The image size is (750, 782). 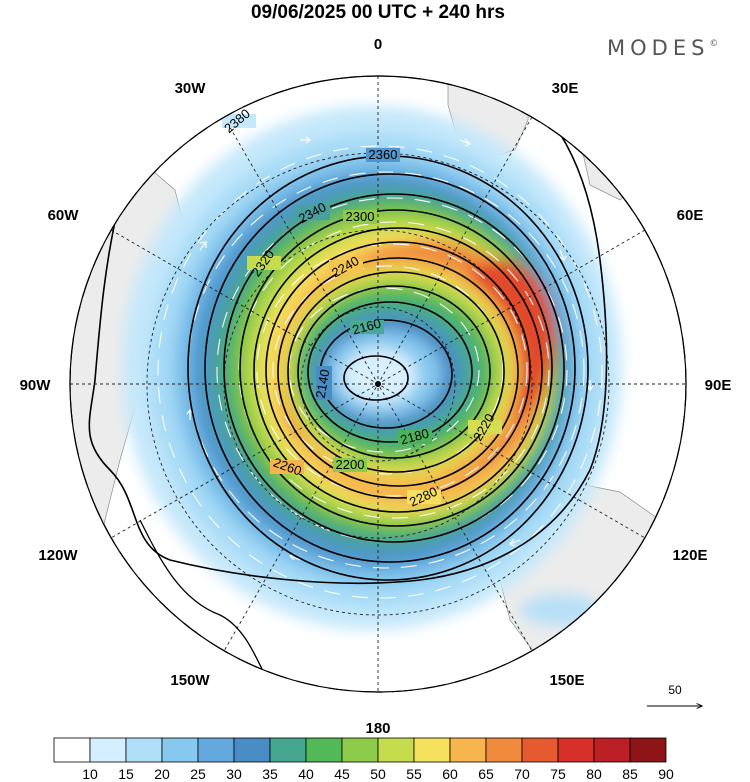 What do you see at coordinates (565, 88) in the screenshot?
I see `lon-label-30e: 30E` at bounding box center [565, 88].